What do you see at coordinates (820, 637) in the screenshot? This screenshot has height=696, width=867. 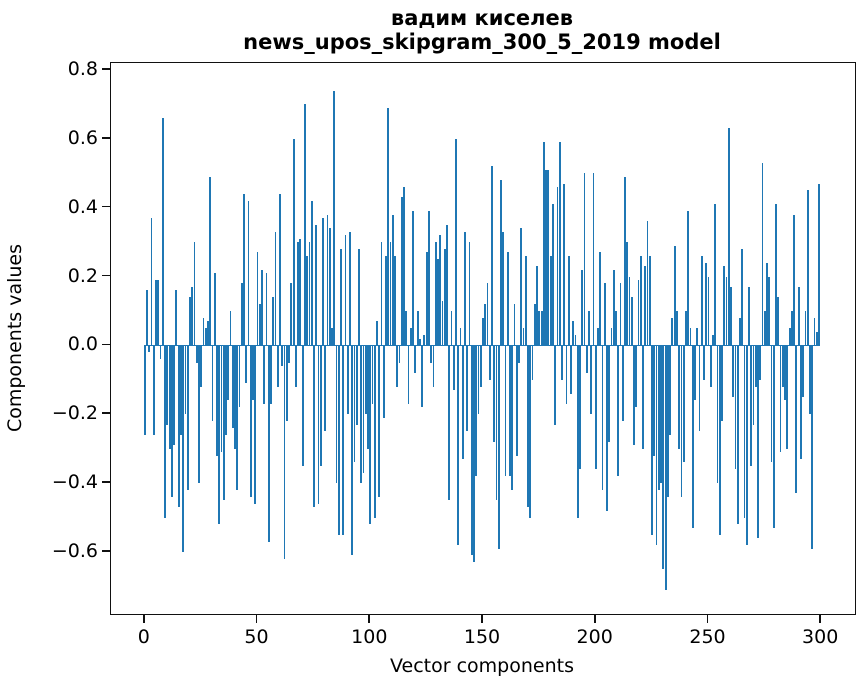 I see `x-tick-label-300: 300` at bounding box center [820, 637].